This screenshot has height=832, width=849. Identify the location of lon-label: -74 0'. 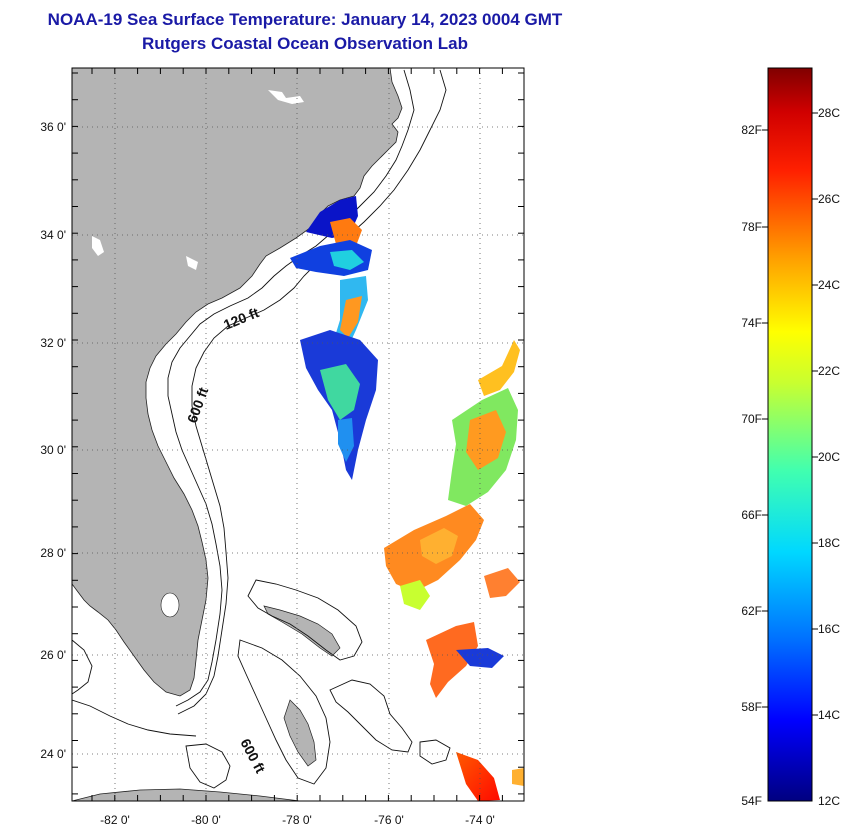
(480, 820).